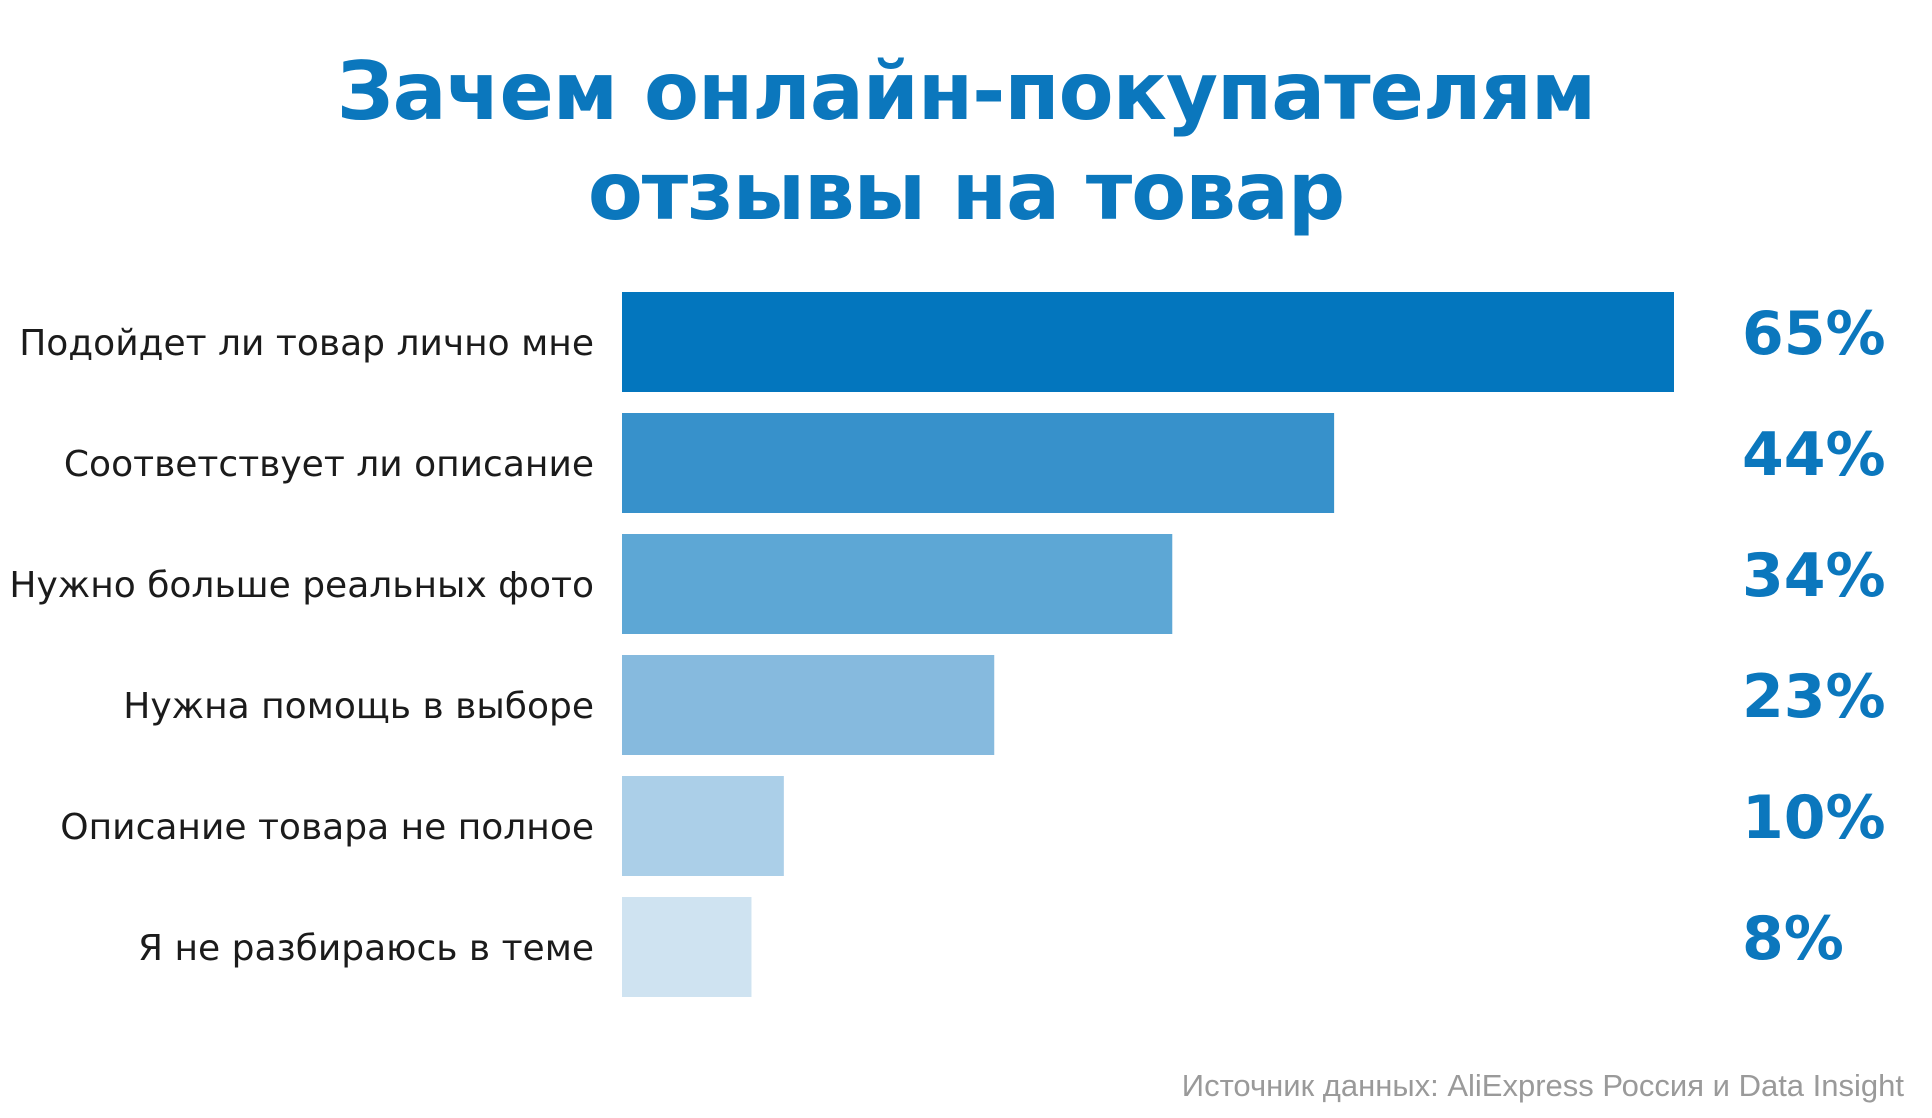 This screenshot has height=1118, width=1932. Describe the element at coordinates (966, 91) in the screenshot. I see `chart-title-line-1: Зачем онлайн-покупателям` at that location.